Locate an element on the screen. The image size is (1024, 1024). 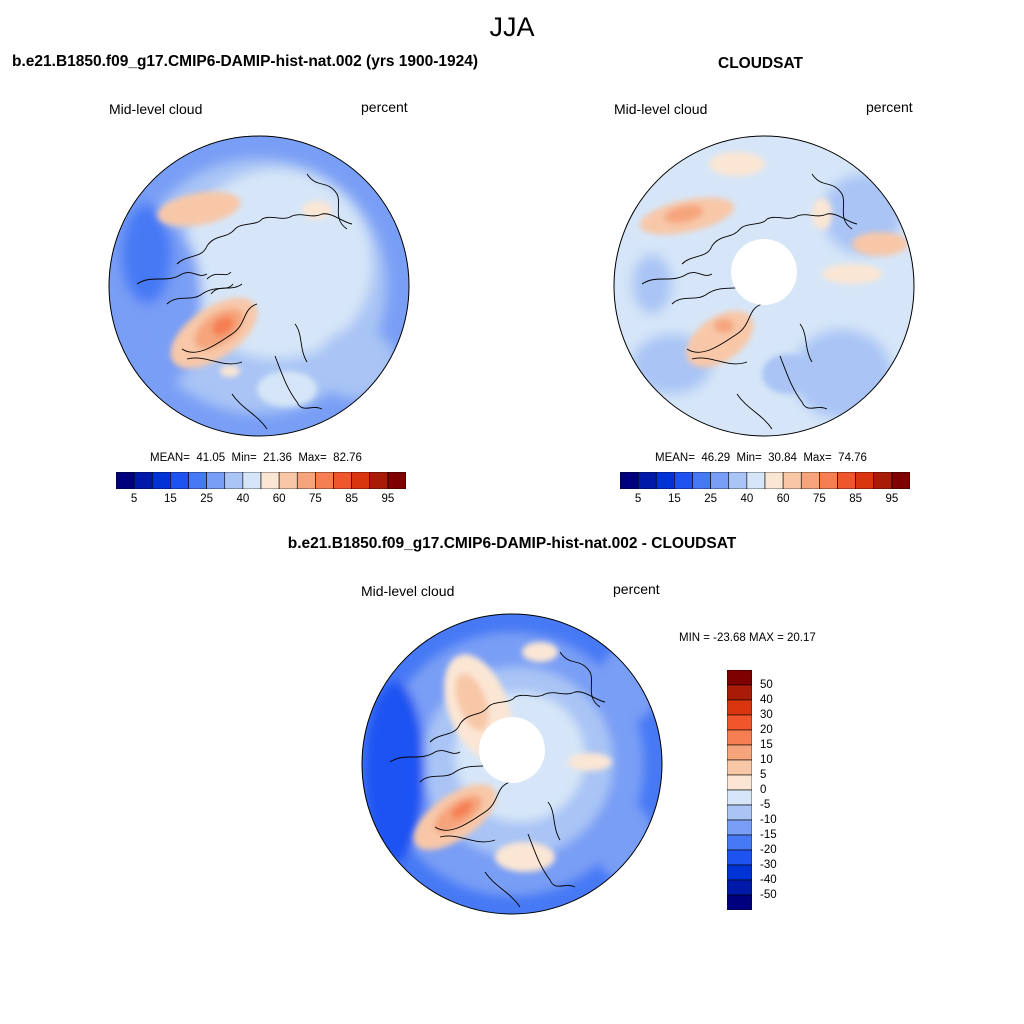
colorbar-tick-label: -20 is located at coordinates (768, 850).